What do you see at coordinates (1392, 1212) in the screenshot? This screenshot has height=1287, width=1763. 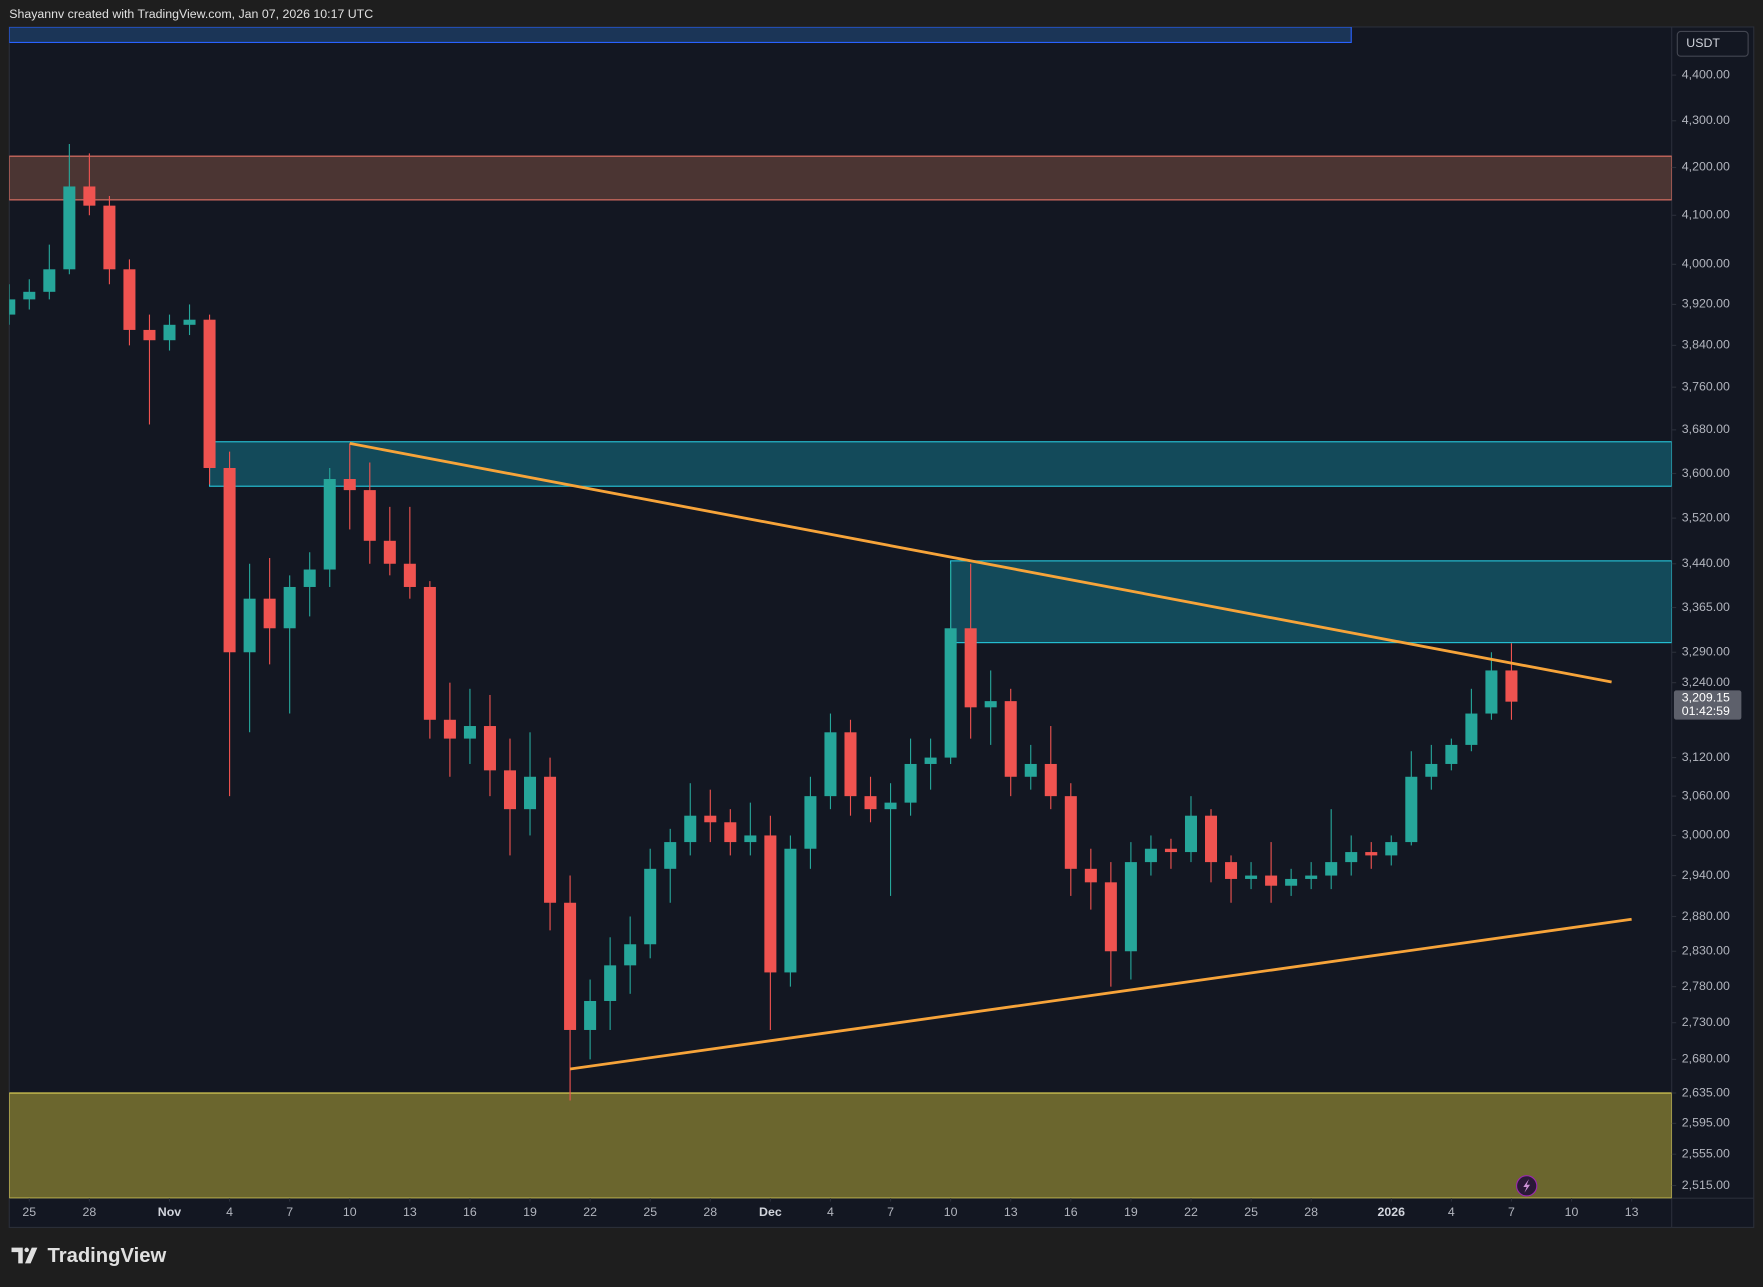 I see `x-tick-label: 2026` at bounding box center [1392, 1212].